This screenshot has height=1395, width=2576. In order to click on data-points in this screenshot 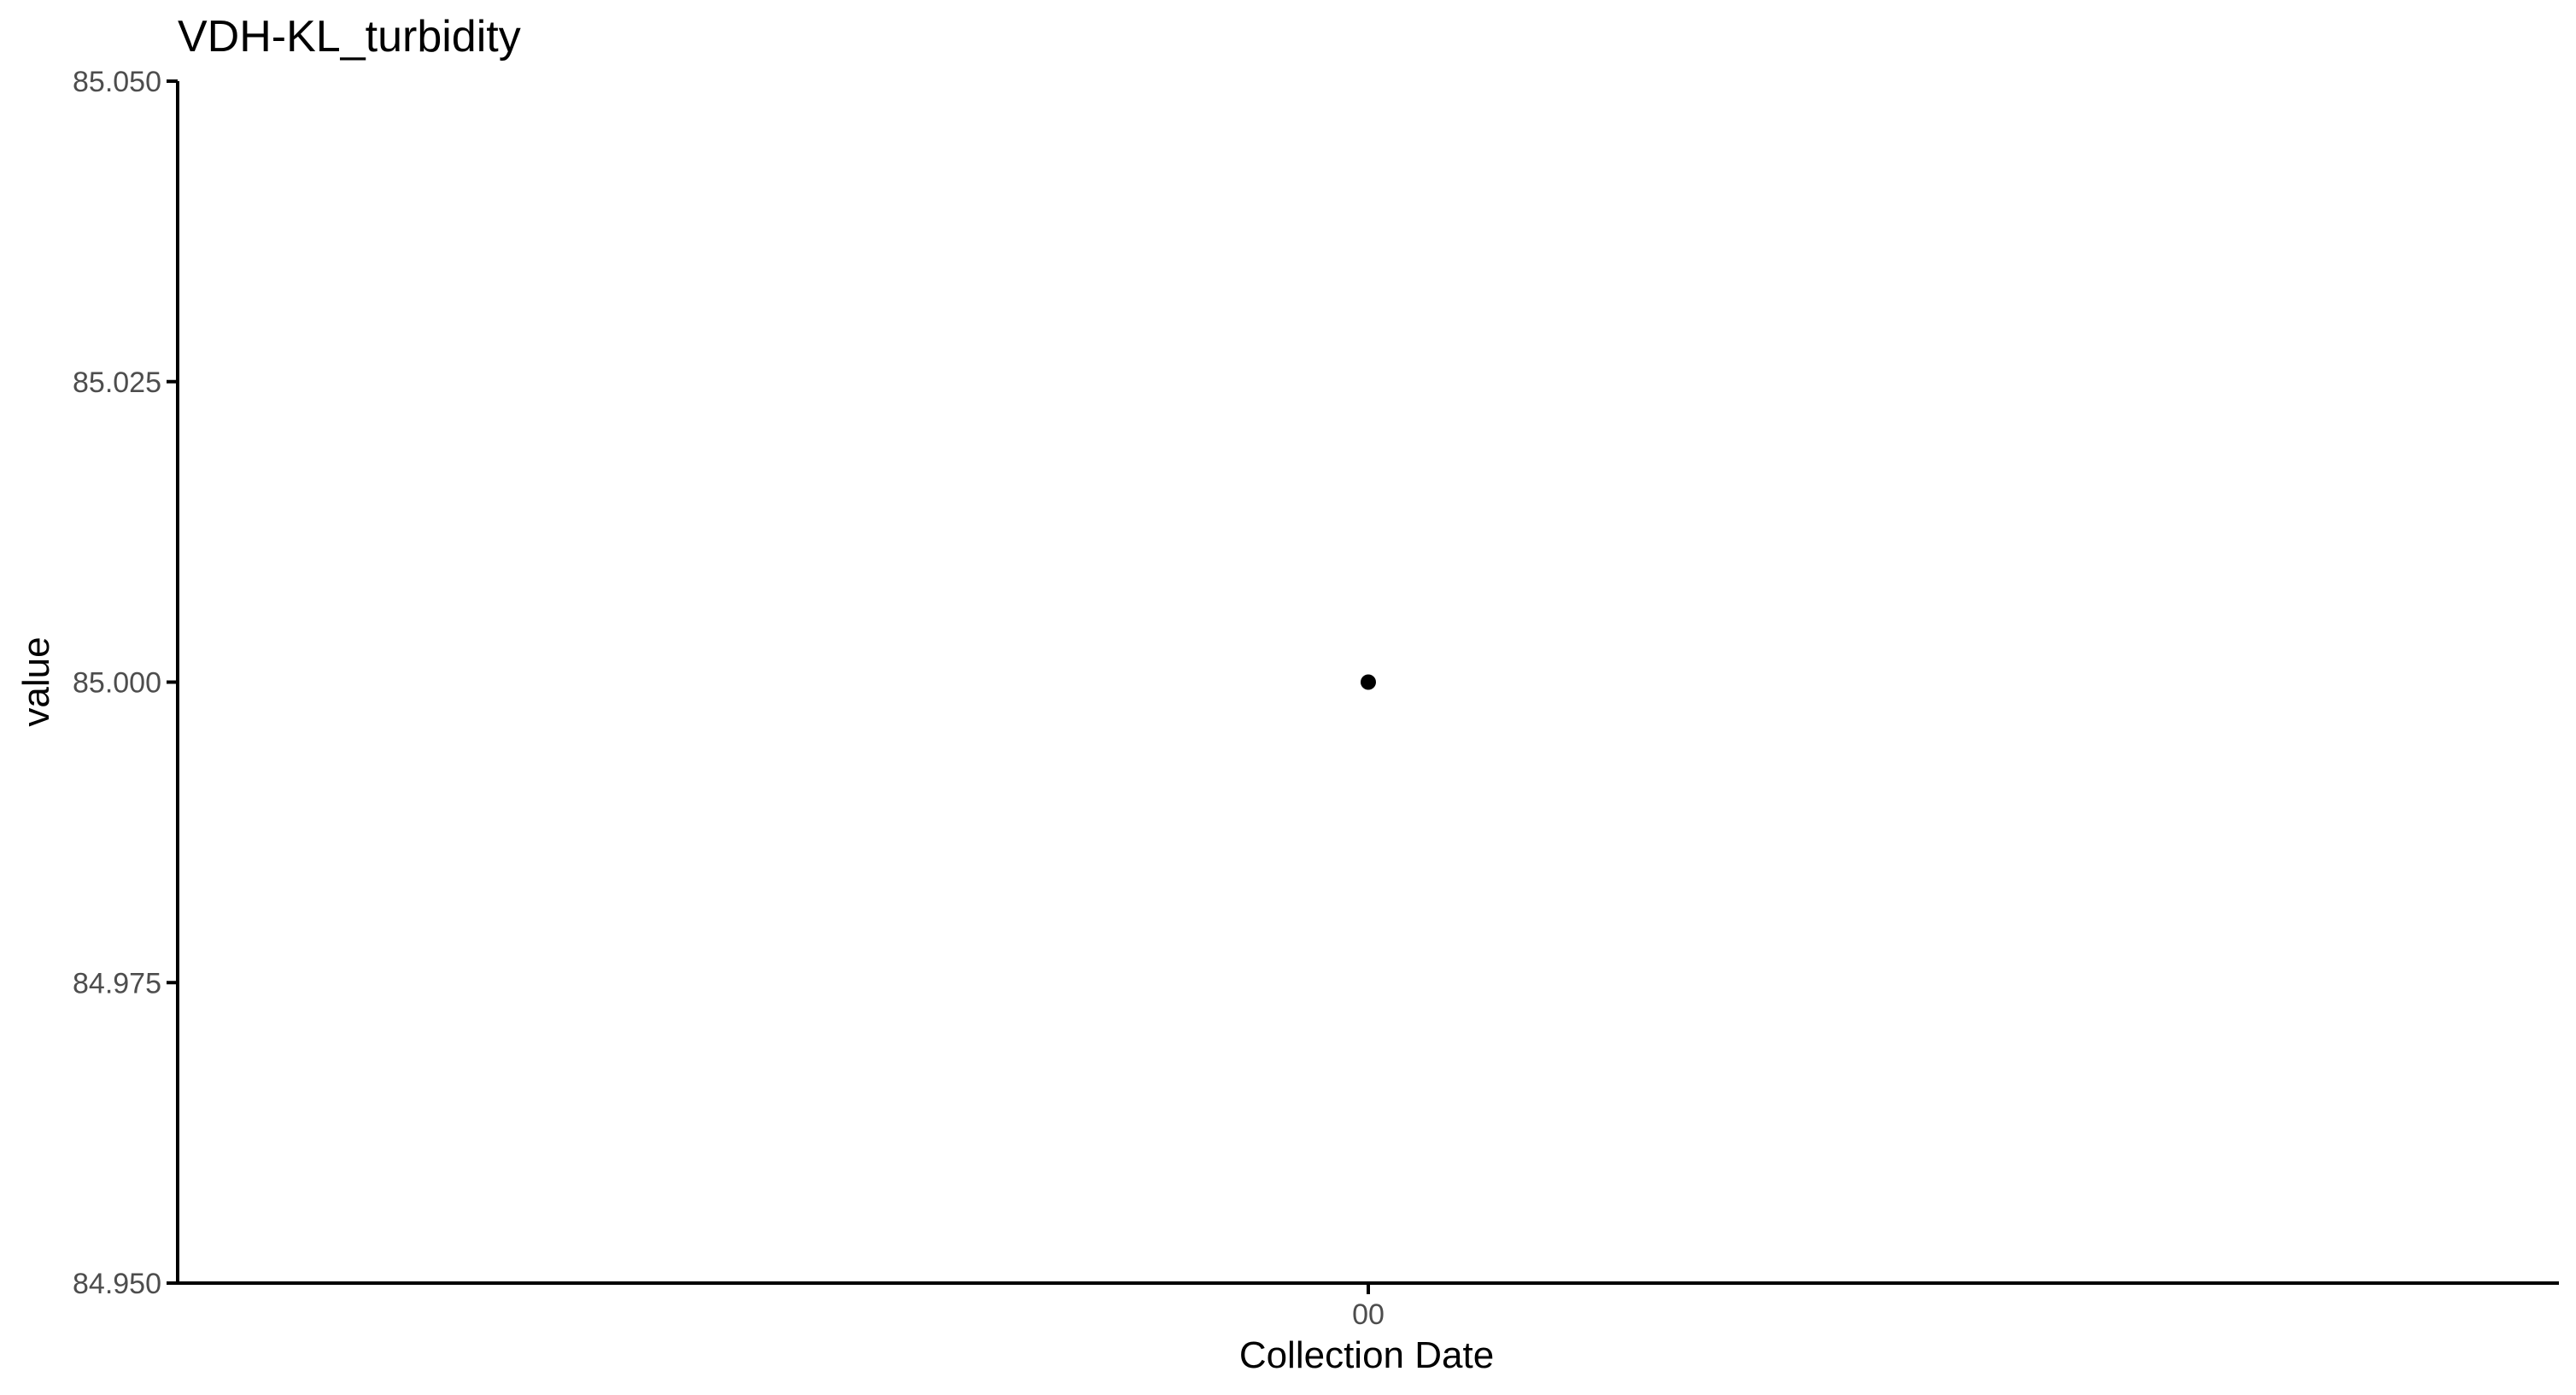, I will do `click(1368, 682)`.